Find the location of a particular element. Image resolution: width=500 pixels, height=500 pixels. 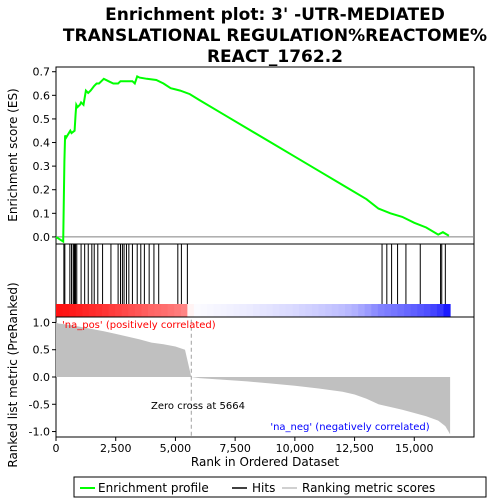

legend-label-enrichment: Enrichment profile is located at coordinates (153, 488).